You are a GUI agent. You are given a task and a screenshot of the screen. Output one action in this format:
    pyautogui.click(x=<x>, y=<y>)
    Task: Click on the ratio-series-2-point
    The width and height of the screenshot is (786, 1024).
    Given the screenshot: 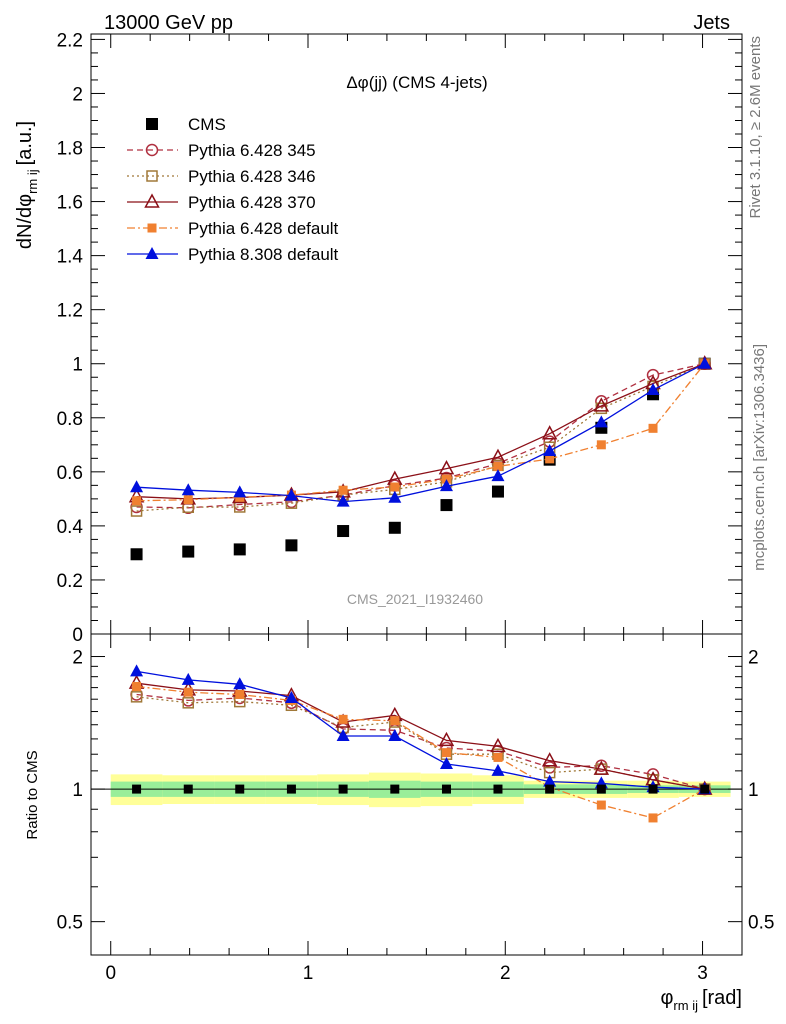 What is the action you would take?
    pyautogui.click(x=498, y=745)
    